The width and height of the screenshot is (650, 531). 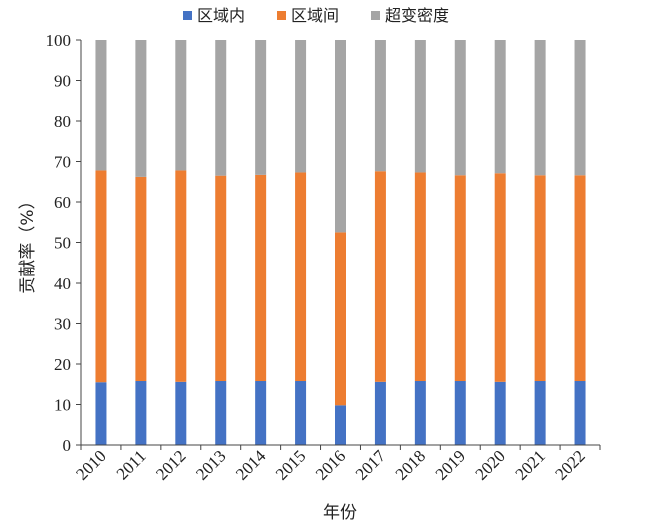 I want to click on legend-label-series-3: 超变密度, so click(x=417, y=15).